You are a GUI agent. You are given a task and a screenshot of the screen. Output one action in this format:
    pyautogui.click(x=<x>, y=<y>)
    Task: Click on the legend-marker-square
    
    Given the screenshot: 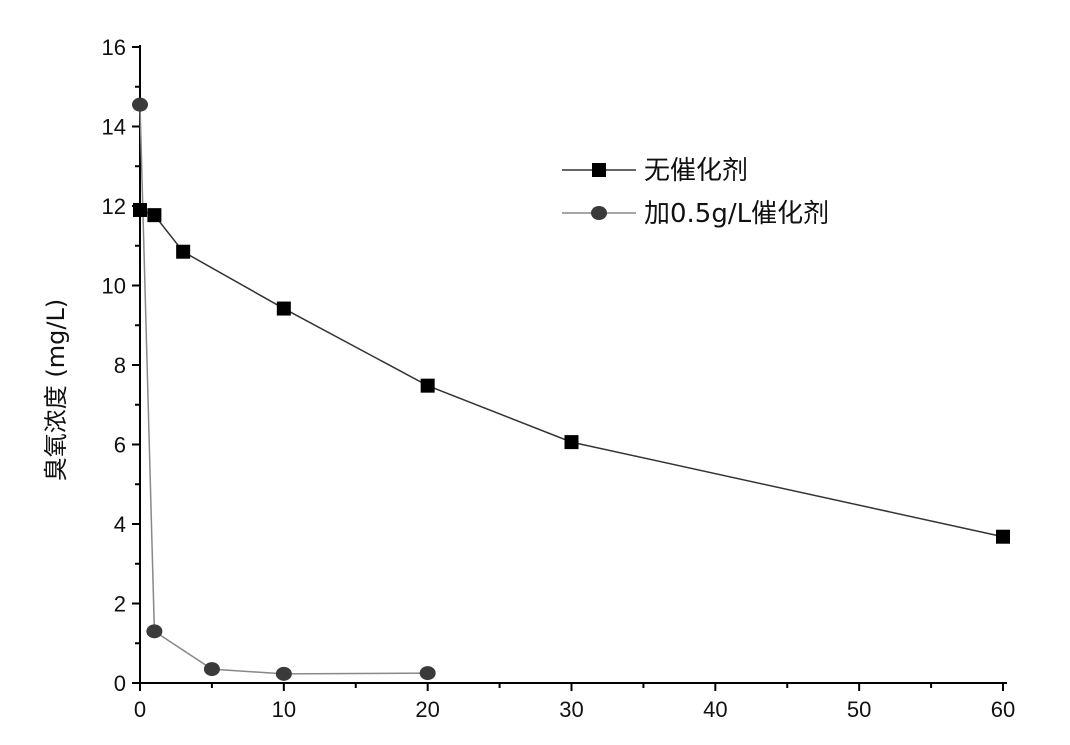 What is the action you would take?
    pyautogui.click(x=599, y=170)
    